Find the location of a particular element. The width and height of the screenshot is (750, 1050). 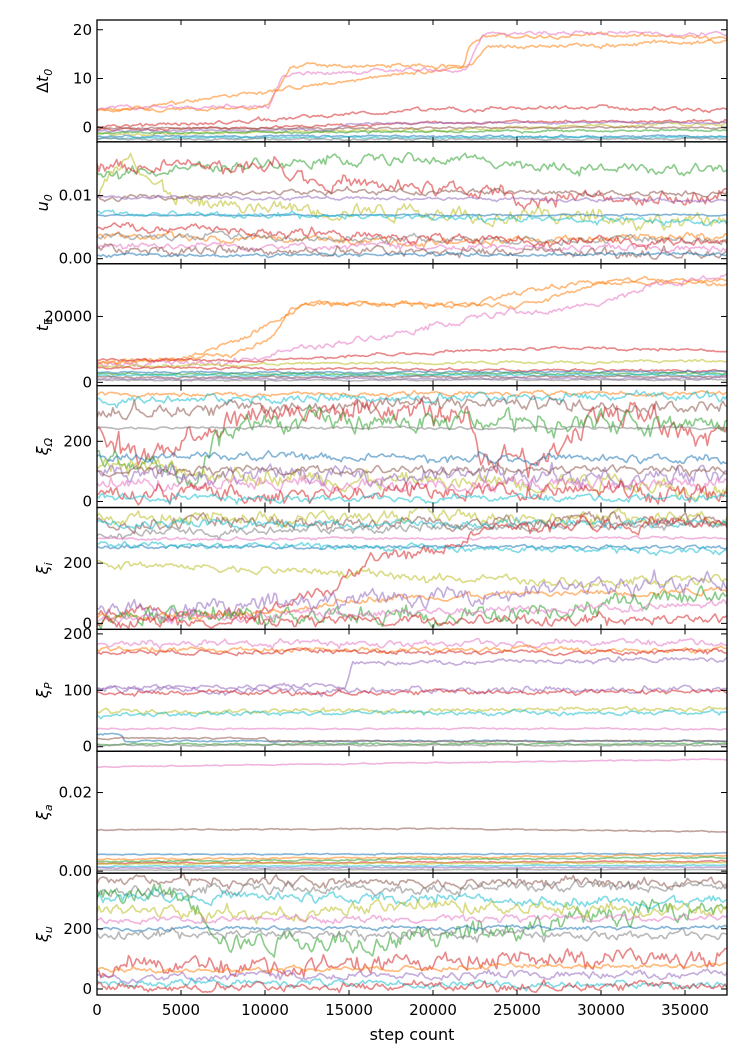

panel-2-ylabel: tE is located at coordinates (44, 324).